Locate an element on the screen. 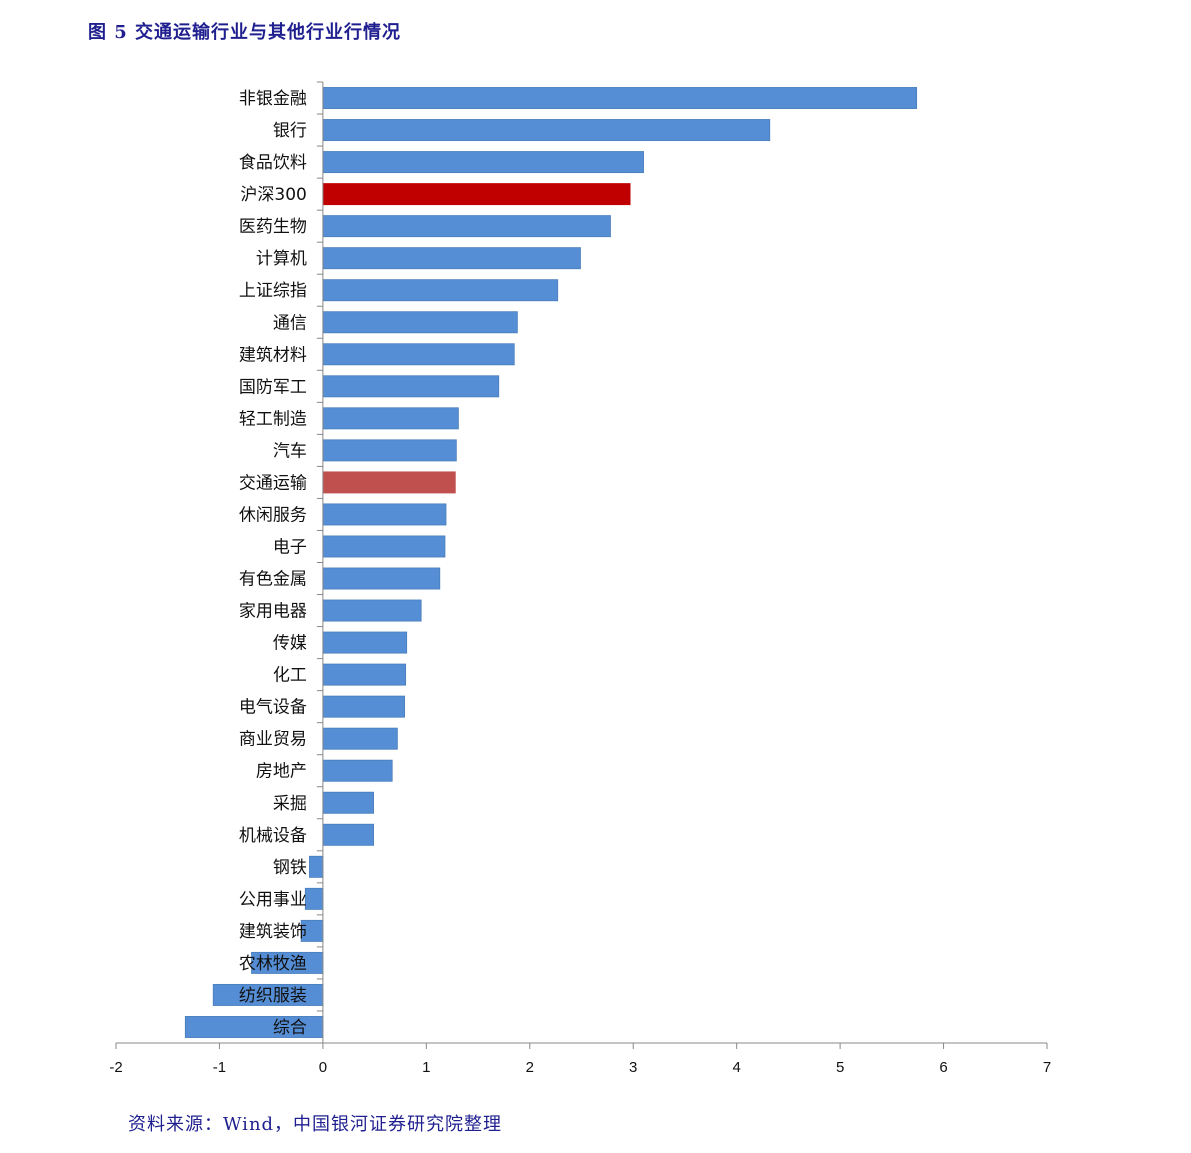  x-tick-label: 3 is located at coordinates (633, 1067).